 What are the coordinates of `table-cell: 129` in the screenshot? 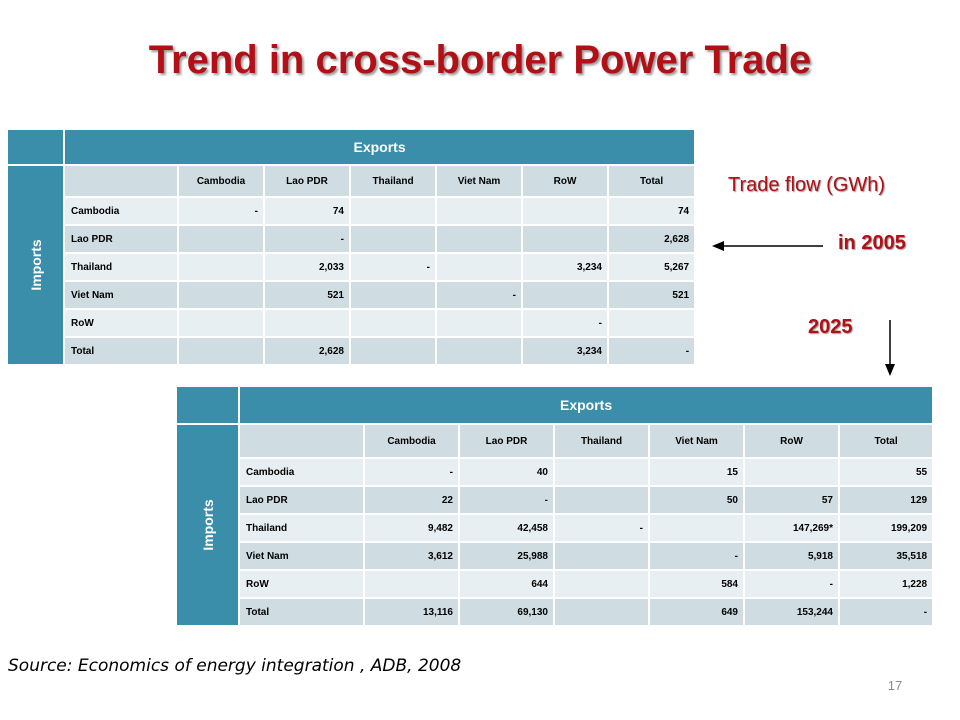 It's located at (886, 500).